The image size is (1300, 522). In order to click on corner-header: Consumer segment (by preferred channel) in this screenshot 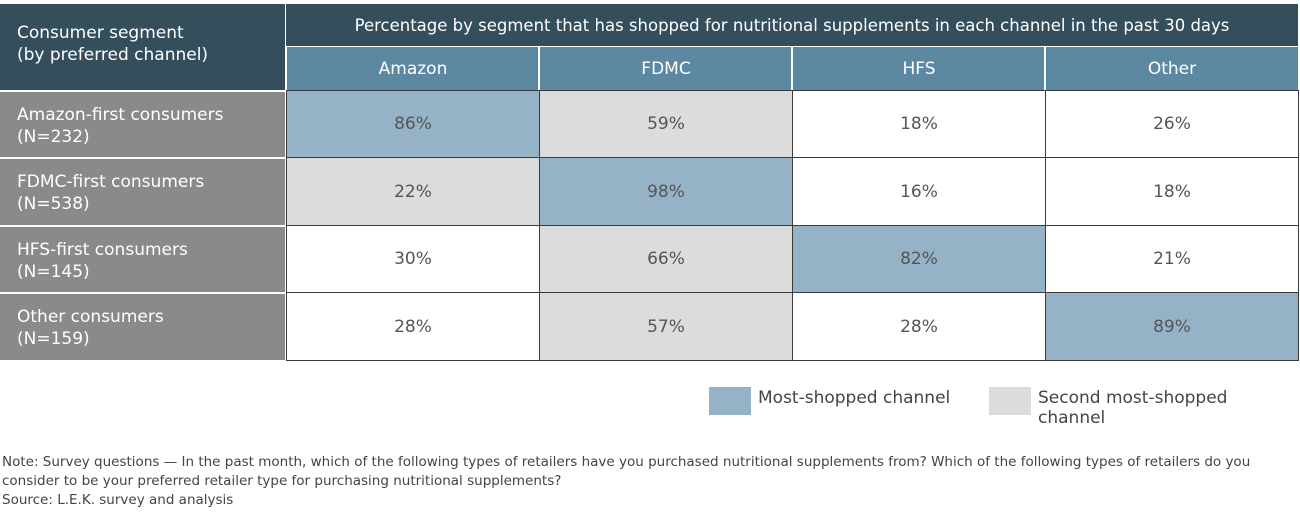, I will do `click(142, 47)`.